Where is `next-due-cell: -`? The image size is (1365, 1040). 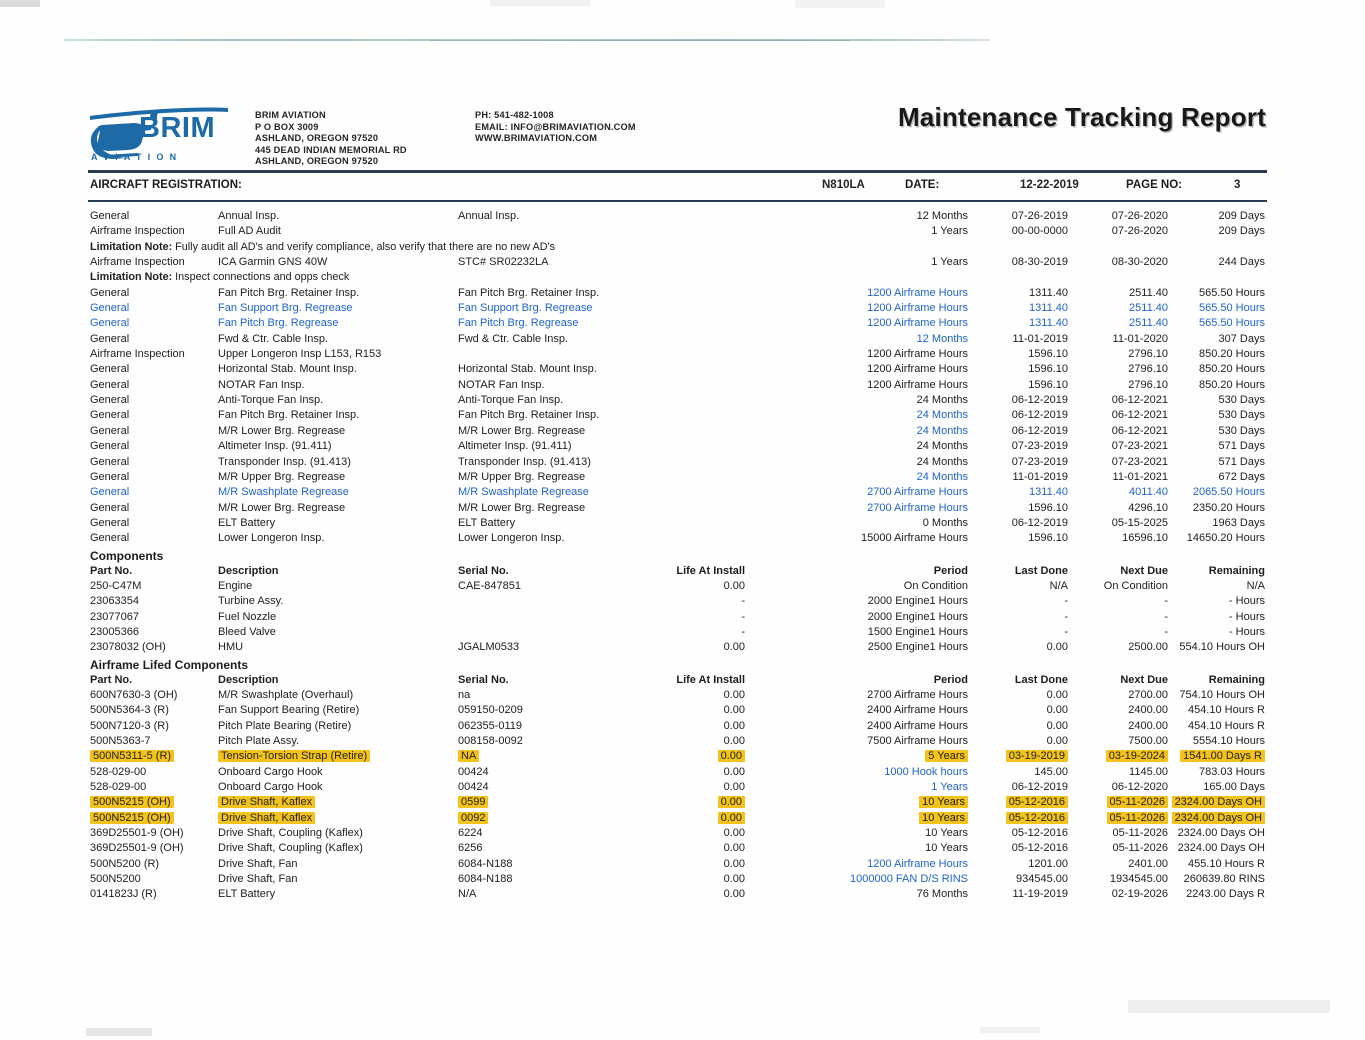
next-due-cell: - is located at coordinates (1118, 601).